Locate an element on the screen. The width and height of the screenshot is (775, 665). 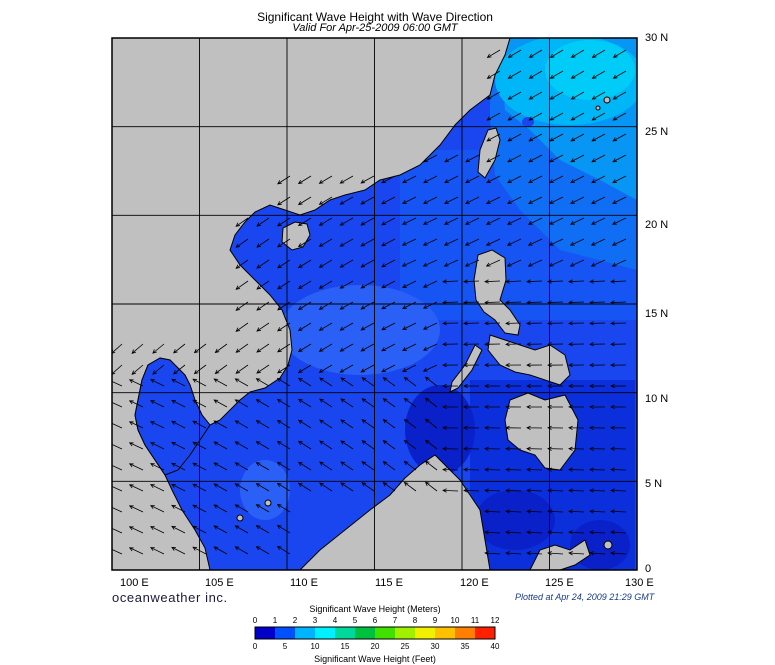
company-logo: oceanweather inc. is located at coordinates (170, 597).